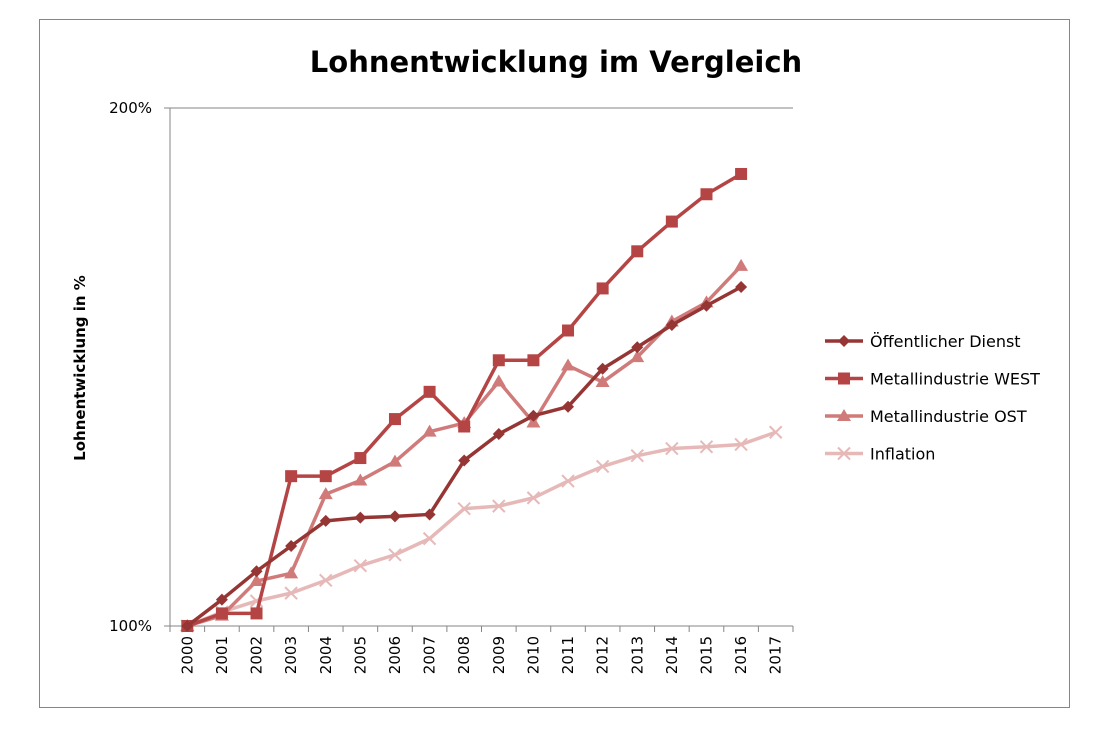  What do you see at coordinates (880, 454) in the screenshot?
I see `legend-item-inflation: Inflation` at bounding box center [880, 454].